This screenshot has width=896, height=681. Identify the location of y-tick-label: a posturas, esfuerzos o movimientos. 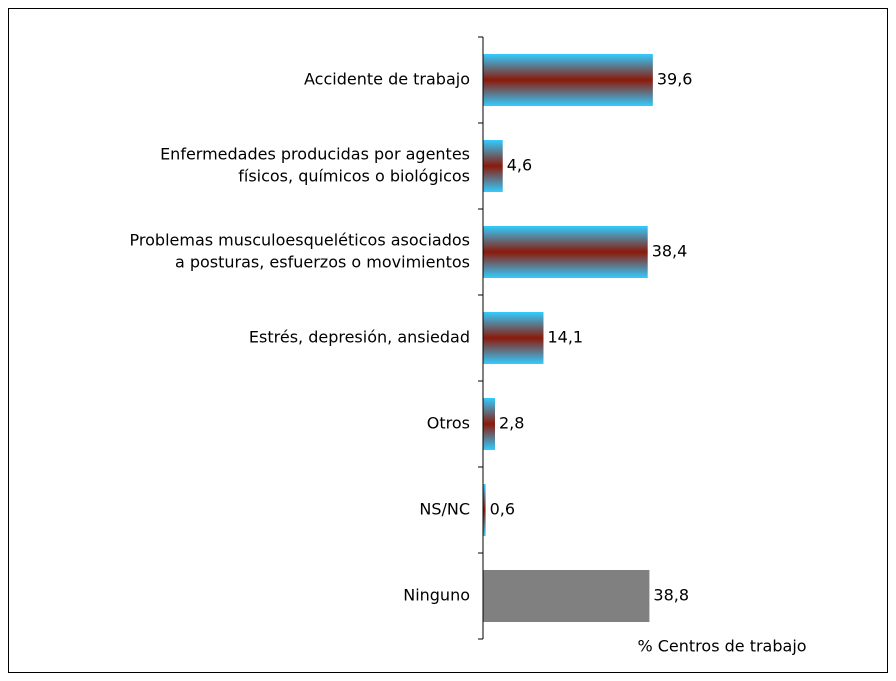
(322, 262).